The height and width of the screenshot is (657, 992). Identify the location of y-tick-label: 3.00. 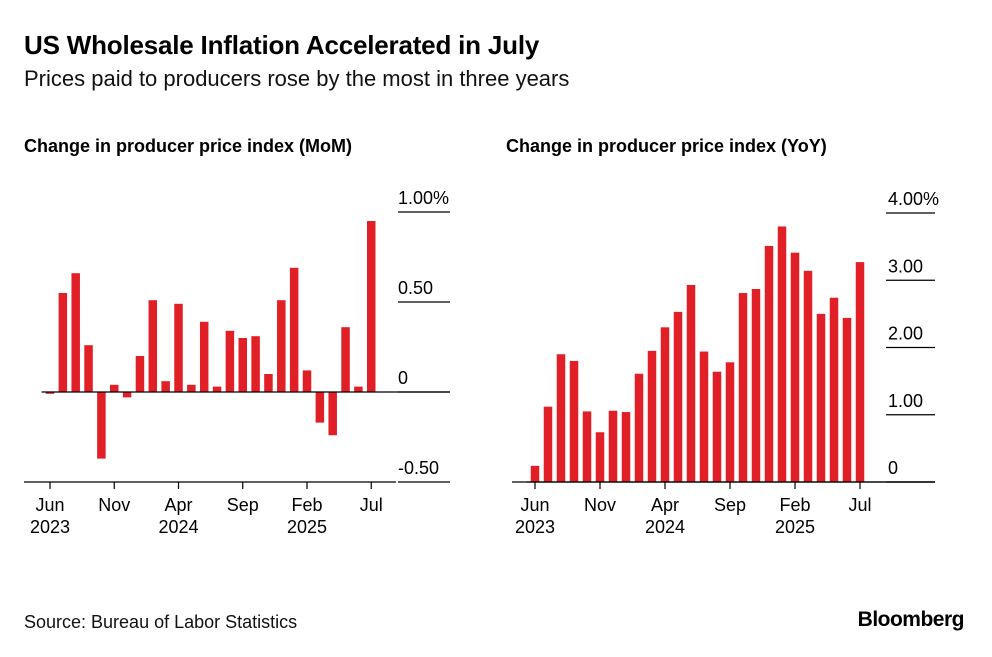
(905, 266).